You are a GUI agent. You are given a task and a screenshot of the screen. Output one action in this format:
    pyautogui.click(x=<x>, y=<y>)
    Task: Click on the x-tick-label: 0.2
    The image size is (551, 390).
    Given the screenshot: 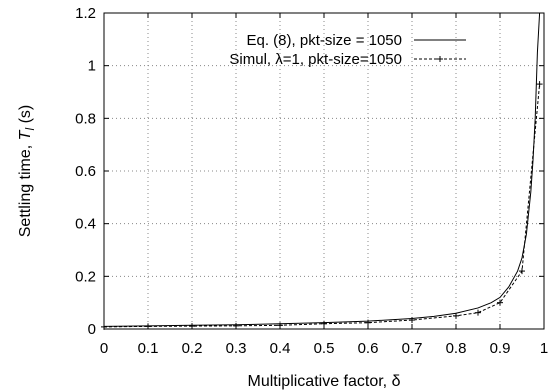 What is the action you would take?
    pyautogui.click(x=192, y=348)
    